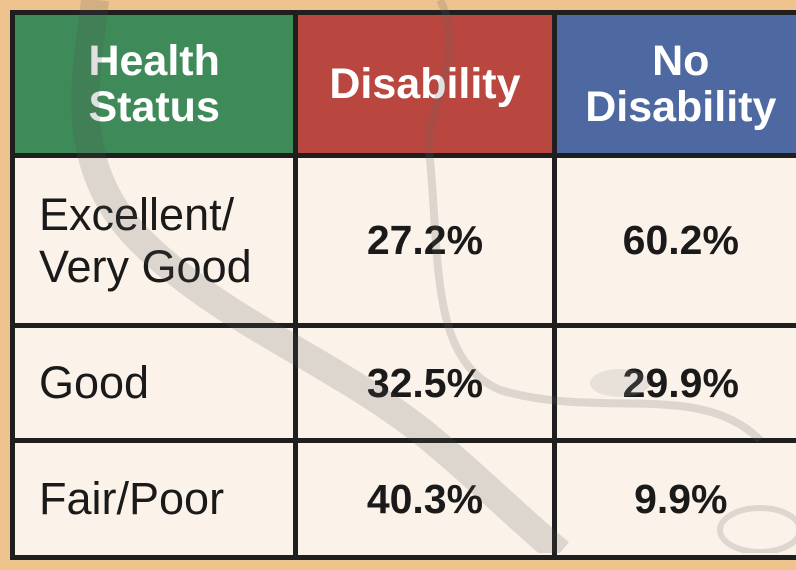  What do you see at coordinates (675, 499) in the screenshot?
I see `value-cell: 9.9%` at bounding box center [675, 499].